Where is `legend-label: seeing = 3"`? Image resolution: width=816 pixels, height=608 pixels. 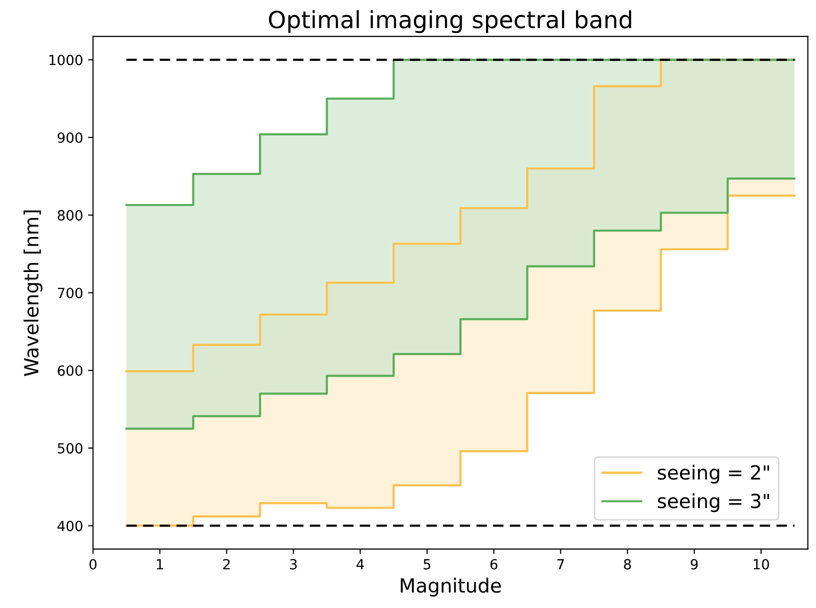
legend-label: seeing = 3" is located at coordinates (714, 502).